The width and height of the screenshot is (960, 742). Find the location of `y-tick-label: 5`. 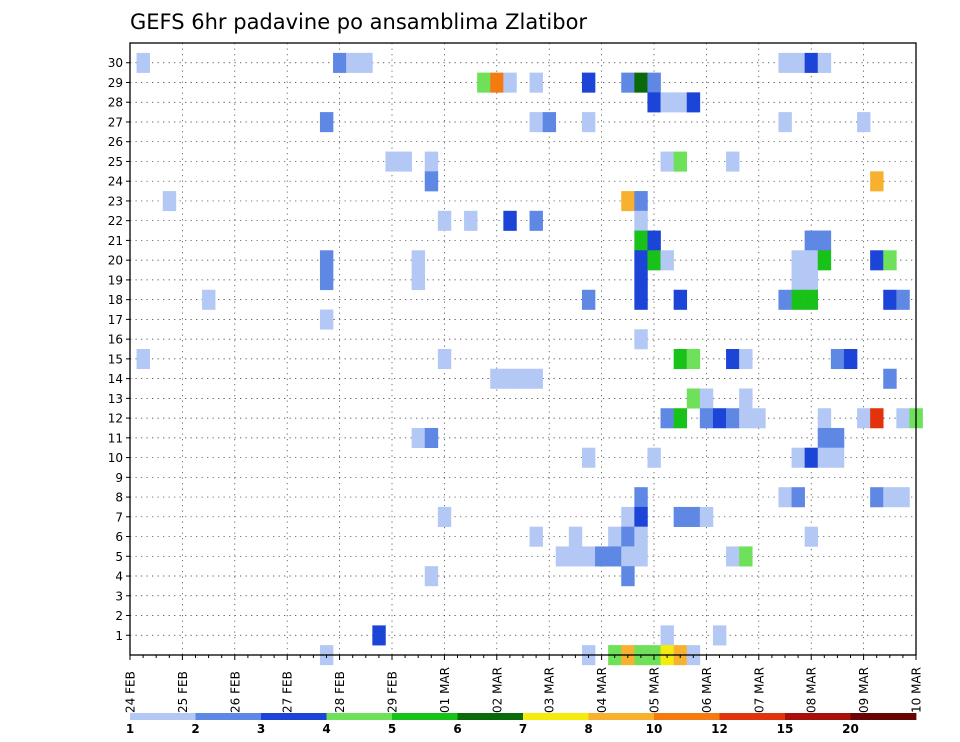

y-tick-label: 5 is located at coordinates (119, 557).